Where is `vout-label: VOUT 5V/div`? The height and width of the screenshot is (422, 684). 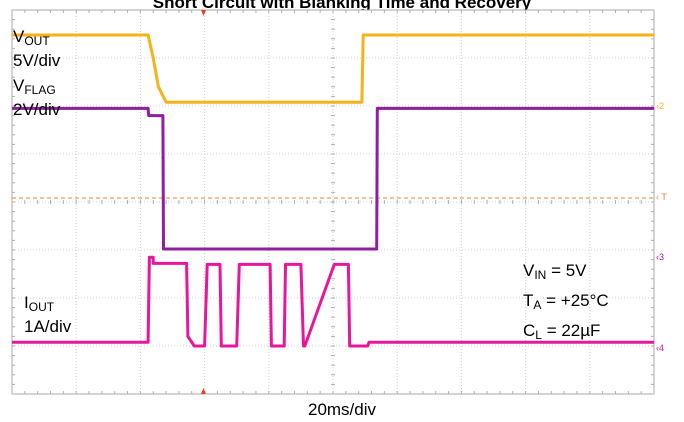
vout-label: VOUT 5V/div is located at coordinates (37, 48).